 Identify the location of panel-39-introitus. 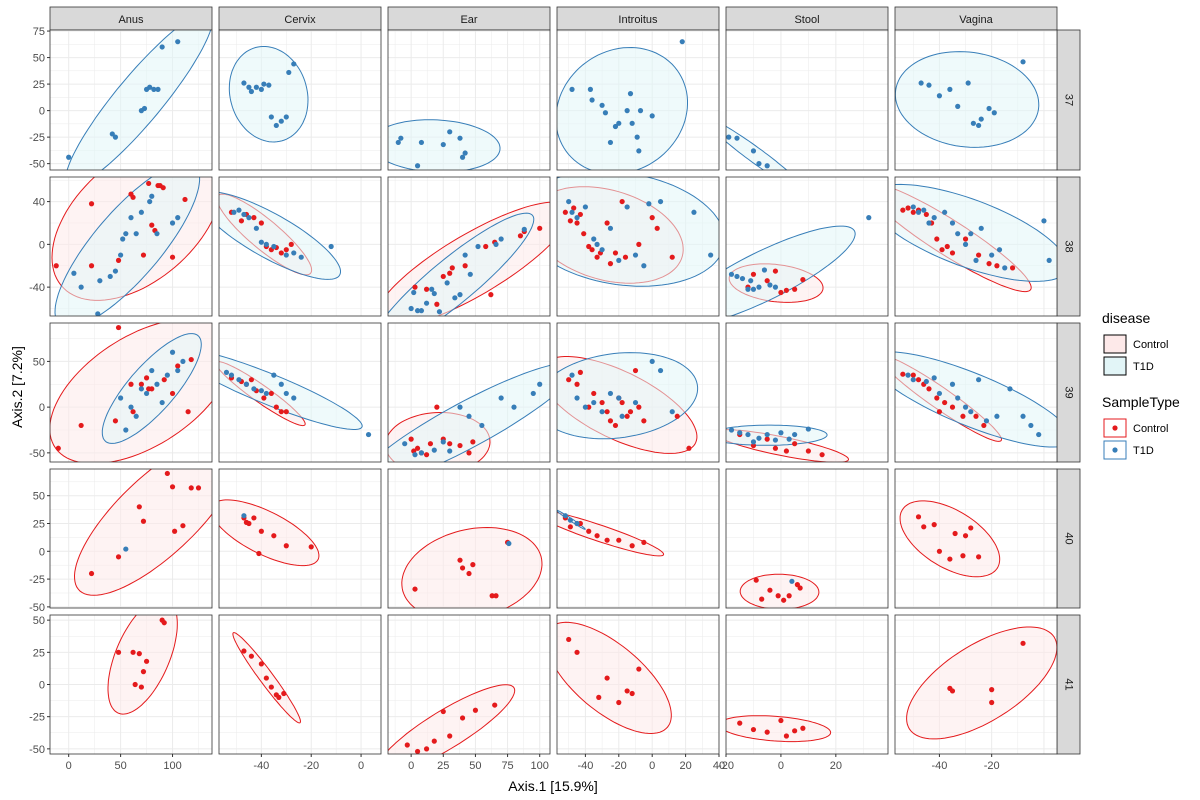
(638, 392).